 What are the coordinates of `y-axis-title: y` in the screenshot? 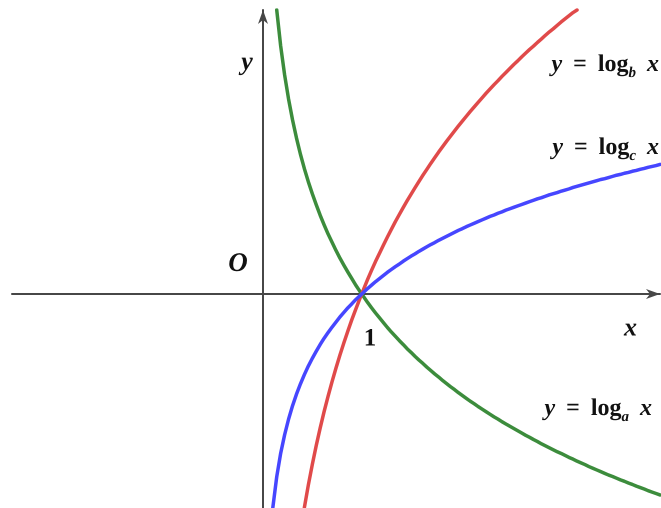 It's located at (246, 61).